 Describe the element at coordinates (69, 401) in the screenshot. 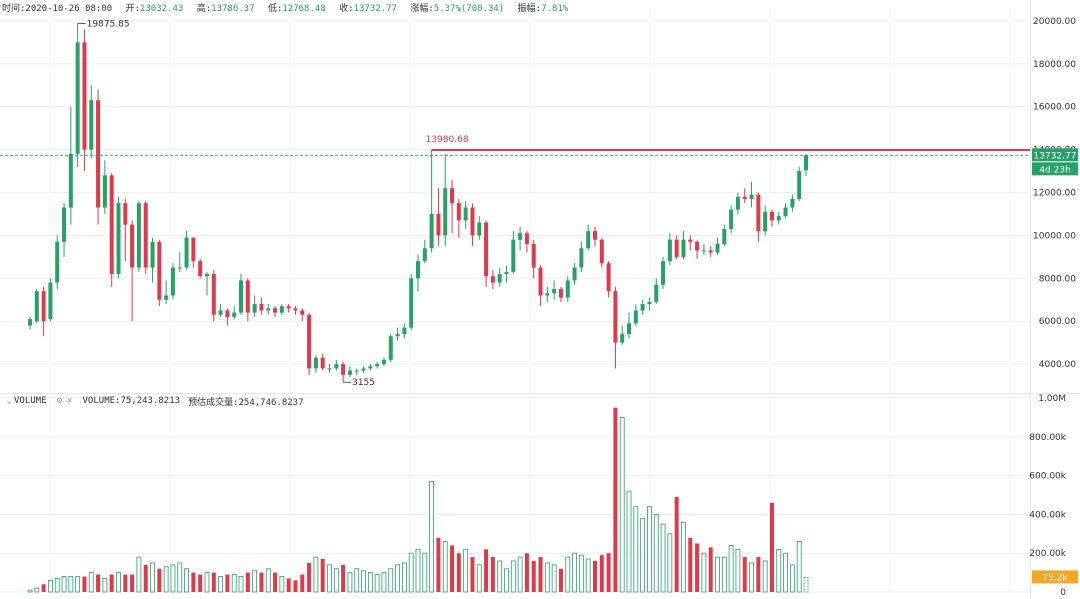

I see `close-icon: ×` at that location.